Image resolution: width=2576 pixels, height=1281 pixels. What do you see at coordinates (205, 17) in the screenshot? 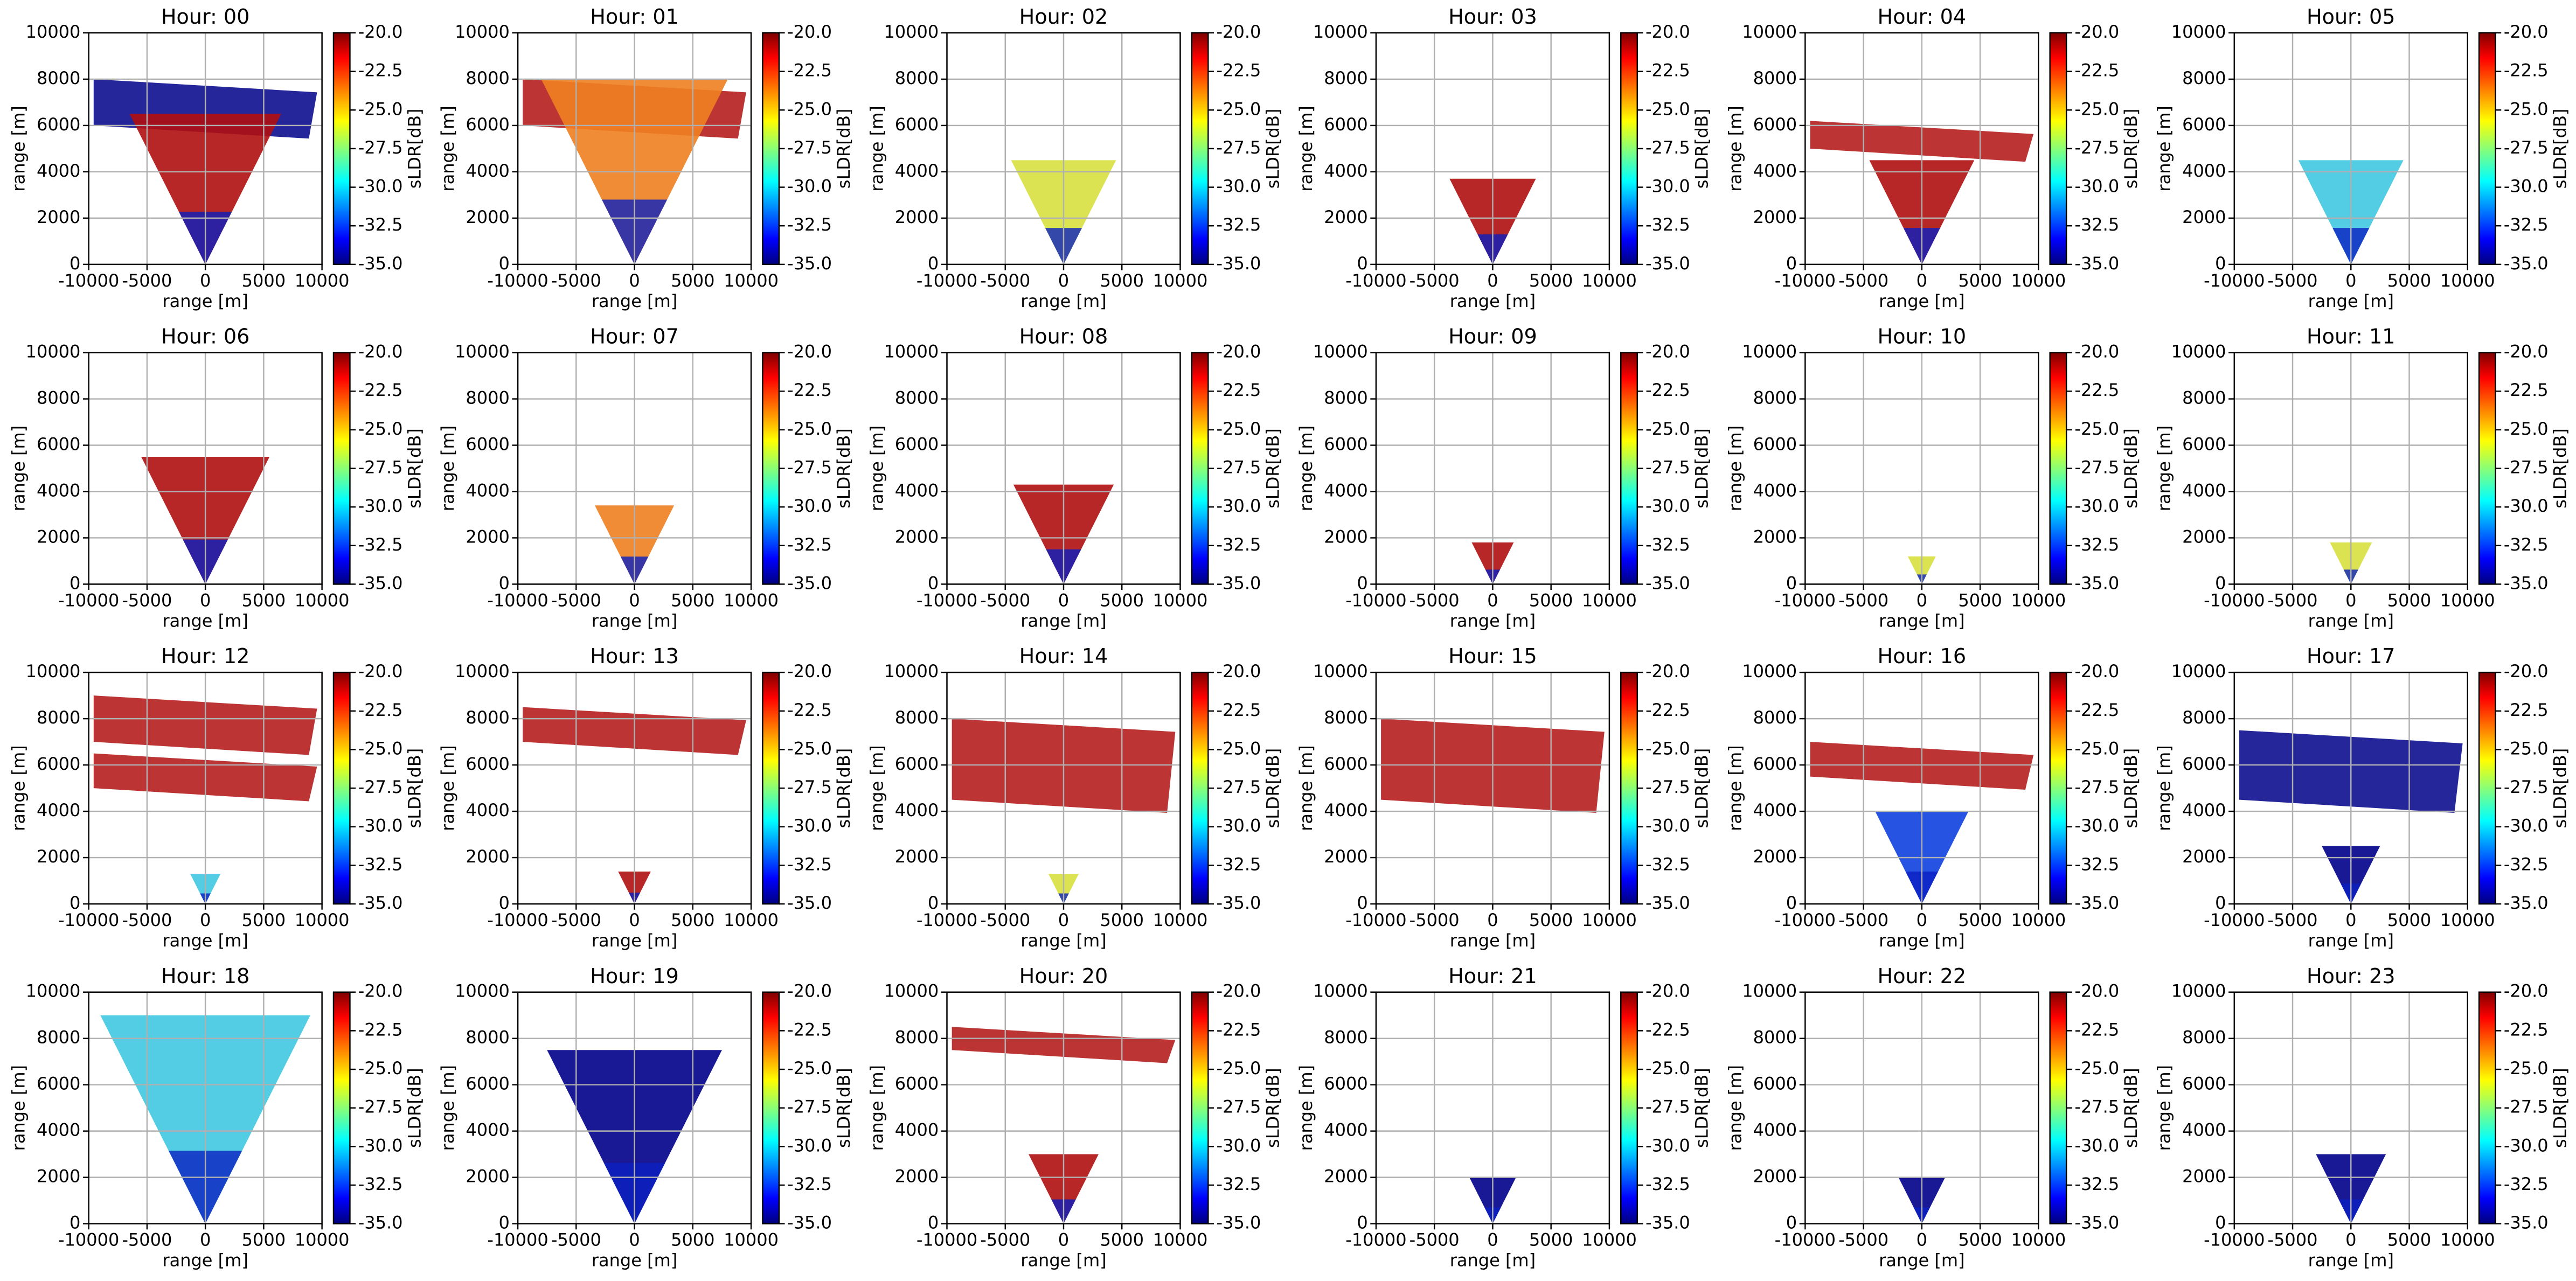
I see `panel-title: Hour: 00` at bounding box center [205, 17].